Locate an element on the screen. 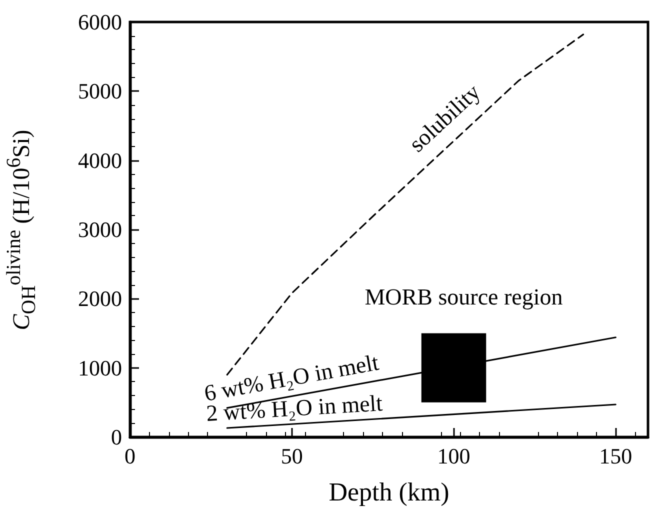  x-tick-label: 50 is located at coordinates (291, 456).